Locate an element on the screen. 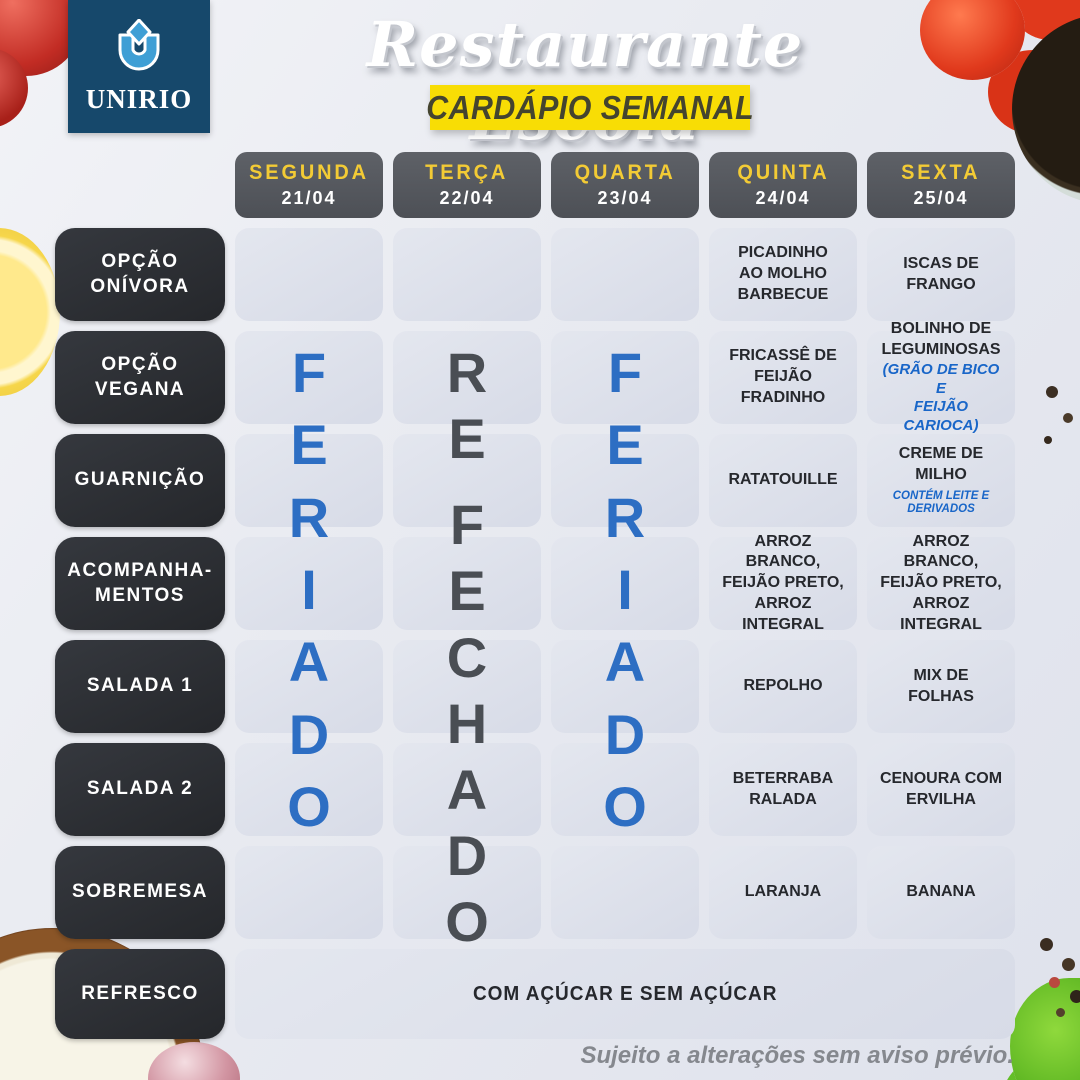 The image size is (1080, 1080). unirio-logo-text: UNIRIO is located at coordinates (139, 98).